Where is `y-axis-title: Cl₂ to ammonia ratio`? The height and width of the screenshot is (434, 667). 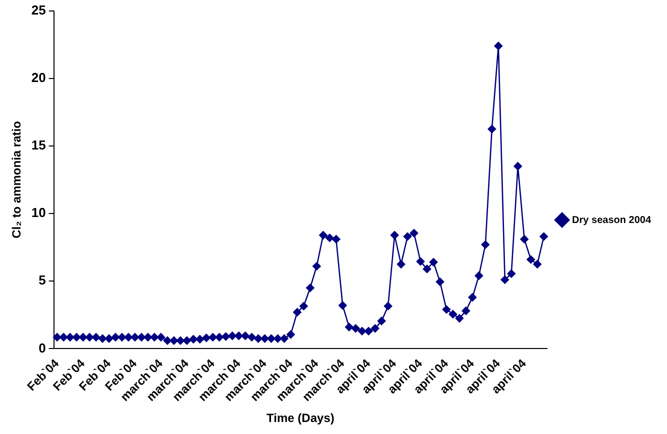
y-axis-title: Cl₂ to ammonia ratio is located at coordinates (17, 179).